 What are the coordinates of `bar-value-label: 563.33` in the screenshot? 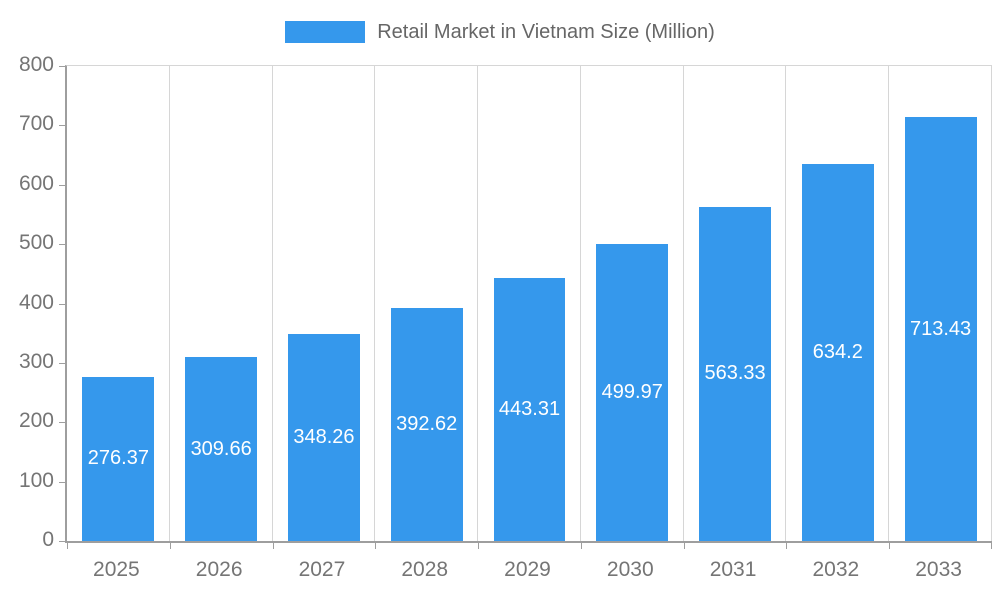 It's located at (735, 373).